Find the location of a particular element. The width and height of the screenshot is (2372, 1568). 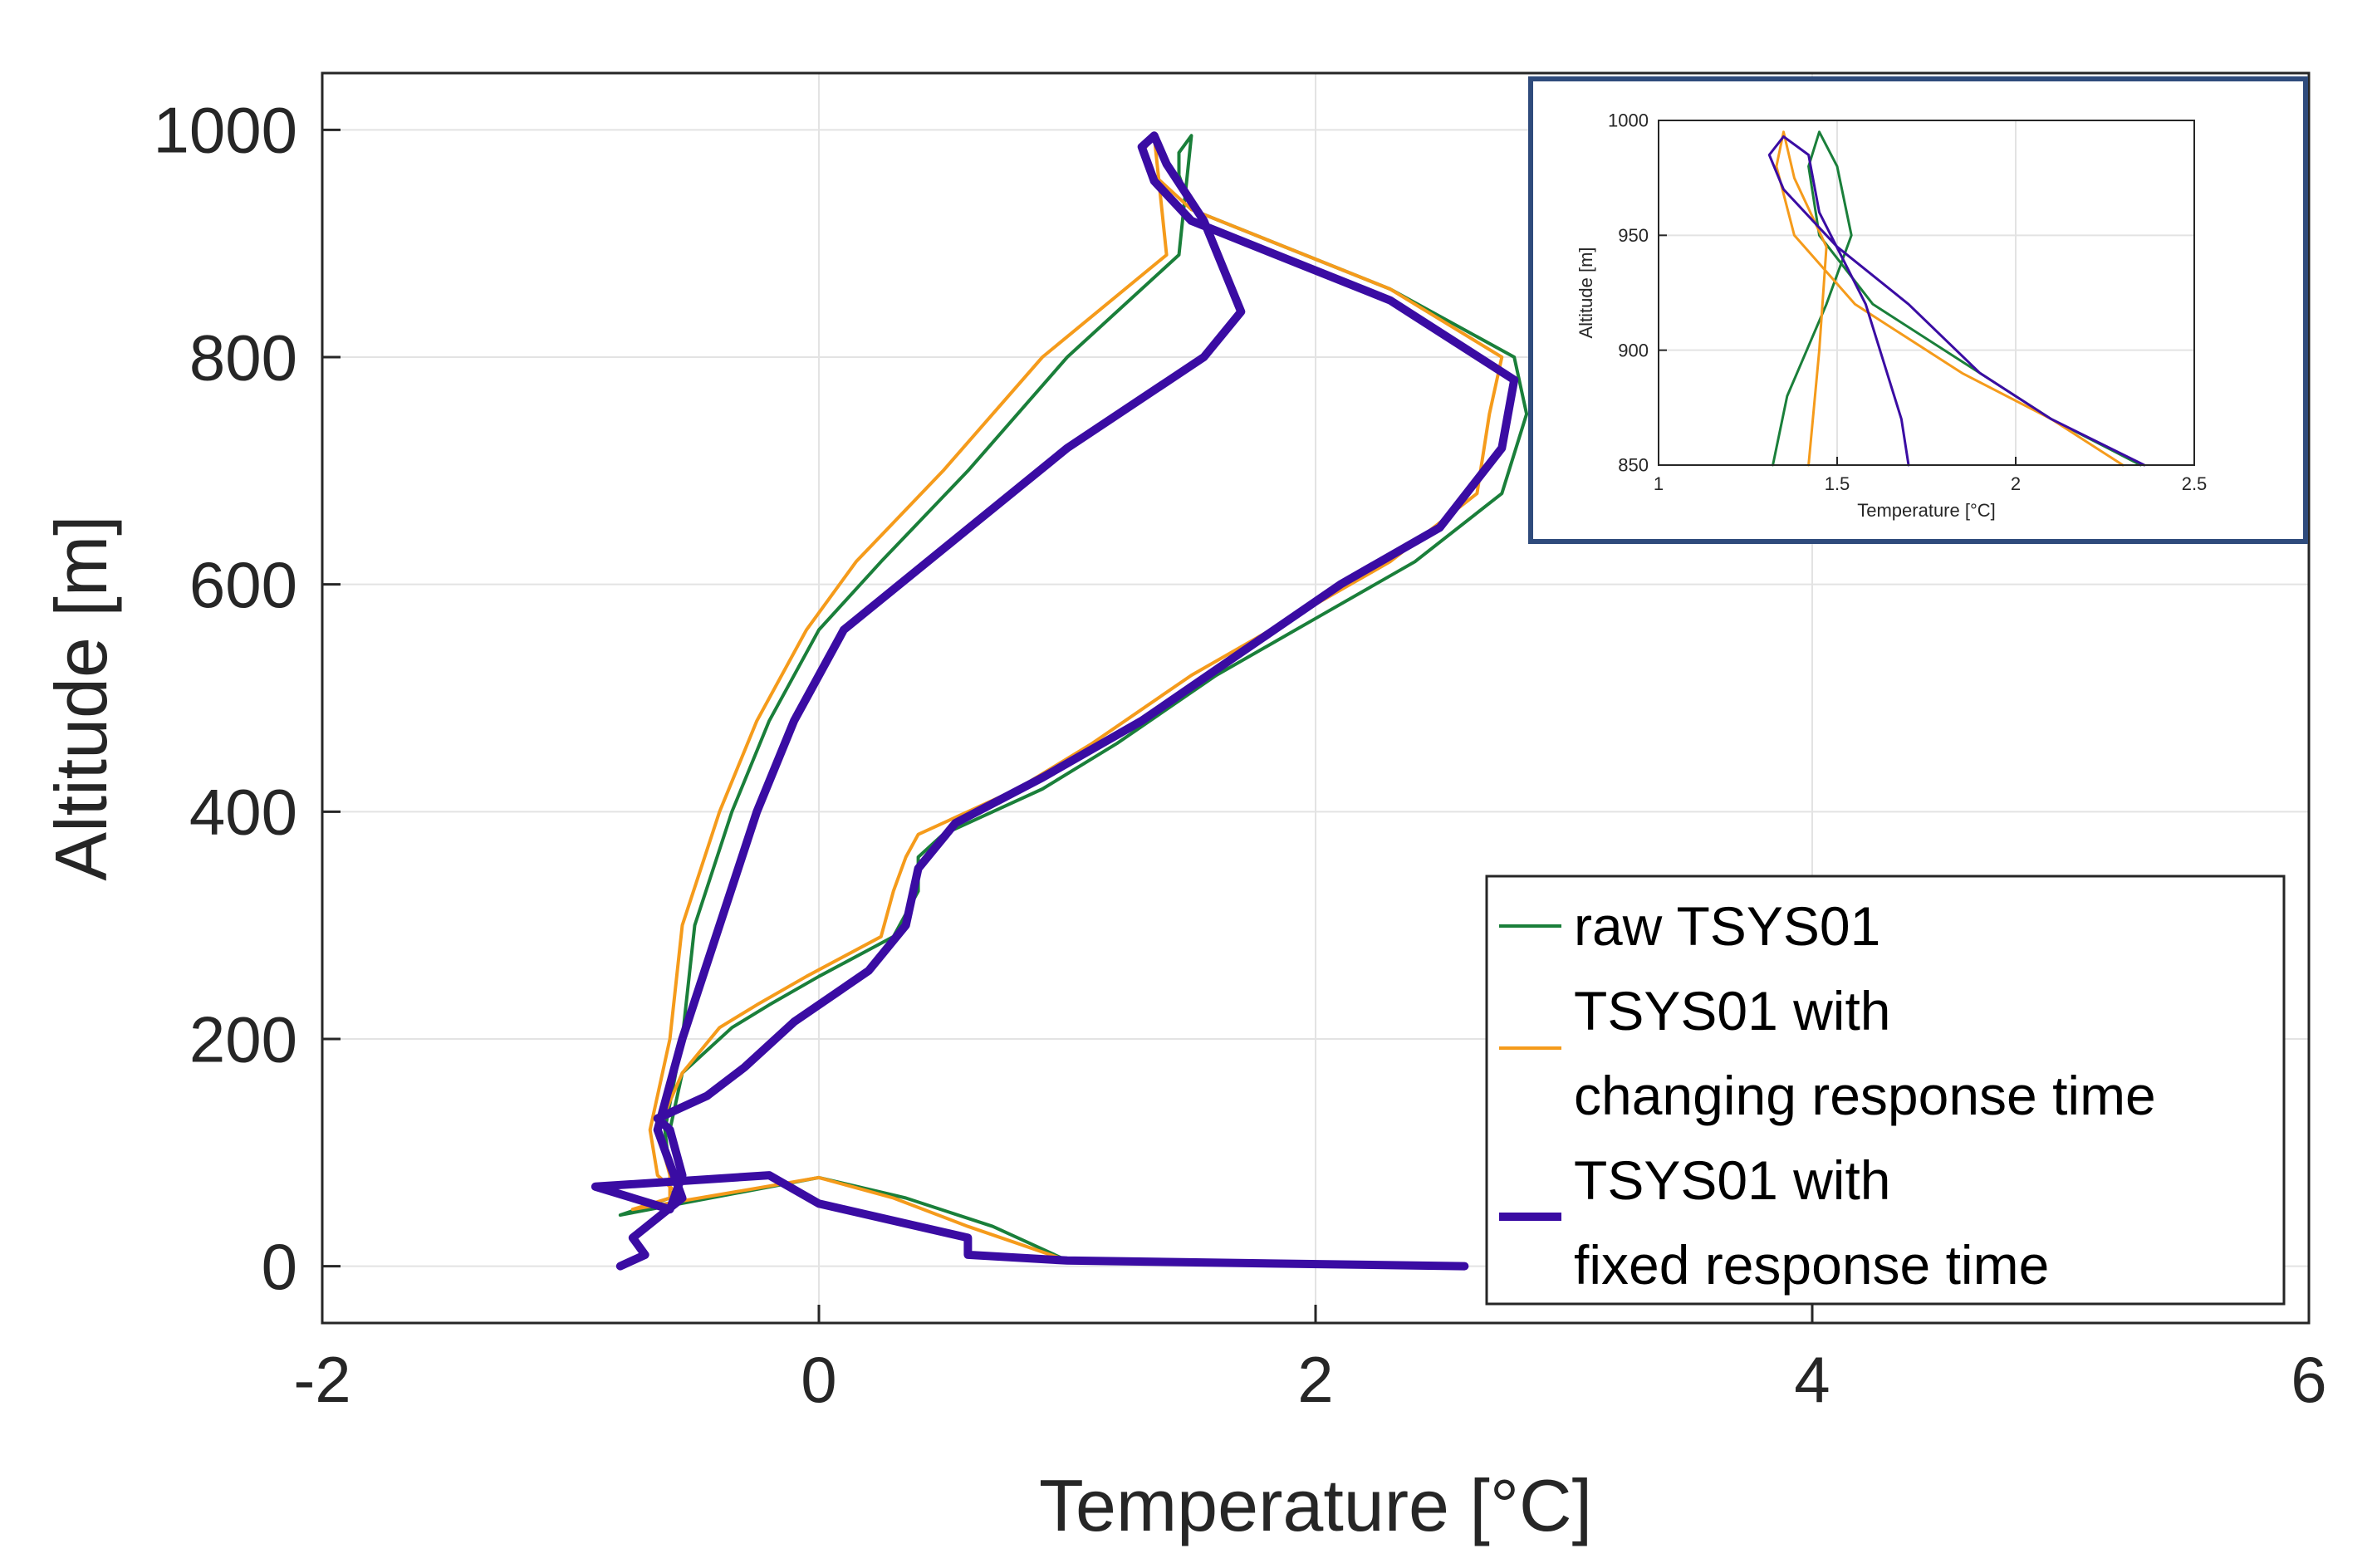

legend-label-changing: TSYS01 with changing response time is located at coordinates (1865, 1053).